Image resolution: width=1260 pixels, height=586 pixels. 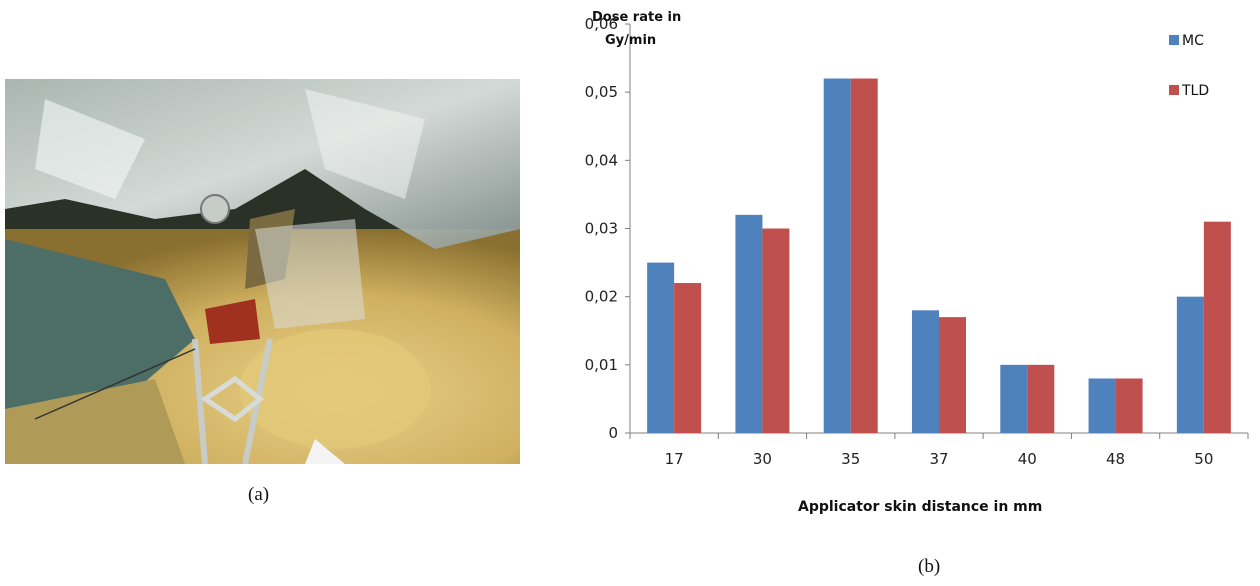 What do you see at coordinates (1193, 41) in the screenshot?
I see `legend-label-mc: MC` at bounding box center [1193, 41].